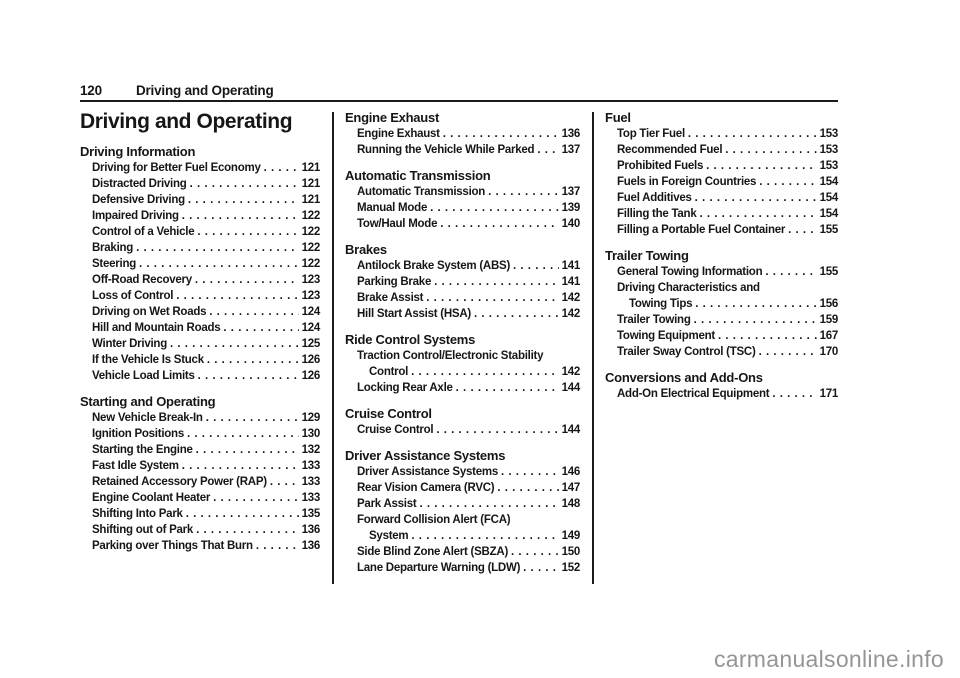  Describe the element at coordinates (450, 356) in the screenshot. I see `entry-label-line: Traction Control/Electronic Stability` at that location.